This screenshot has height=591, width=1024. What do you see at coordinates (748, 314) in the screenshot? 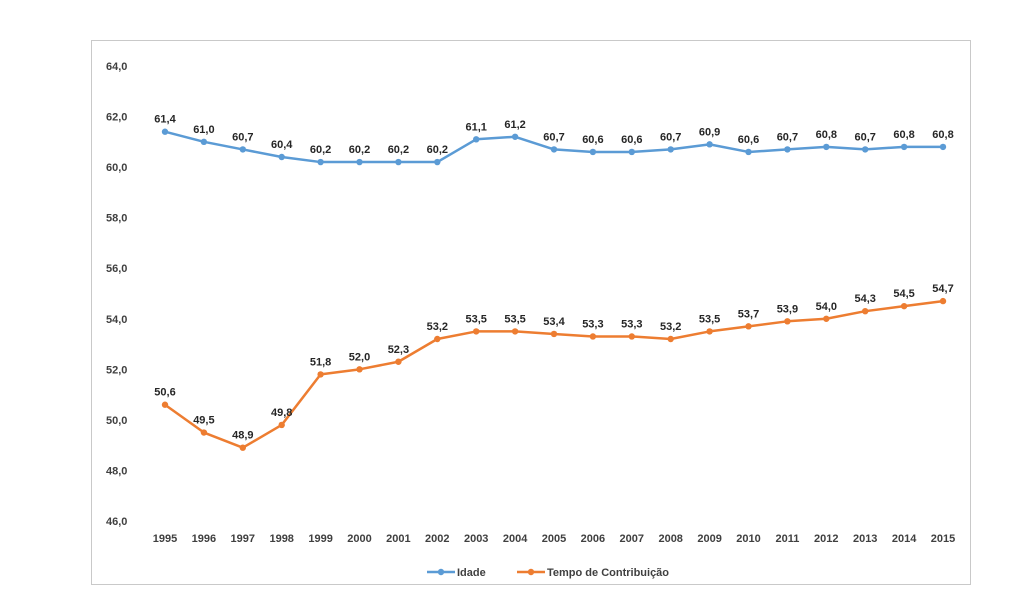
I see `data-label: 53,7` at bounding box center [748, 314].